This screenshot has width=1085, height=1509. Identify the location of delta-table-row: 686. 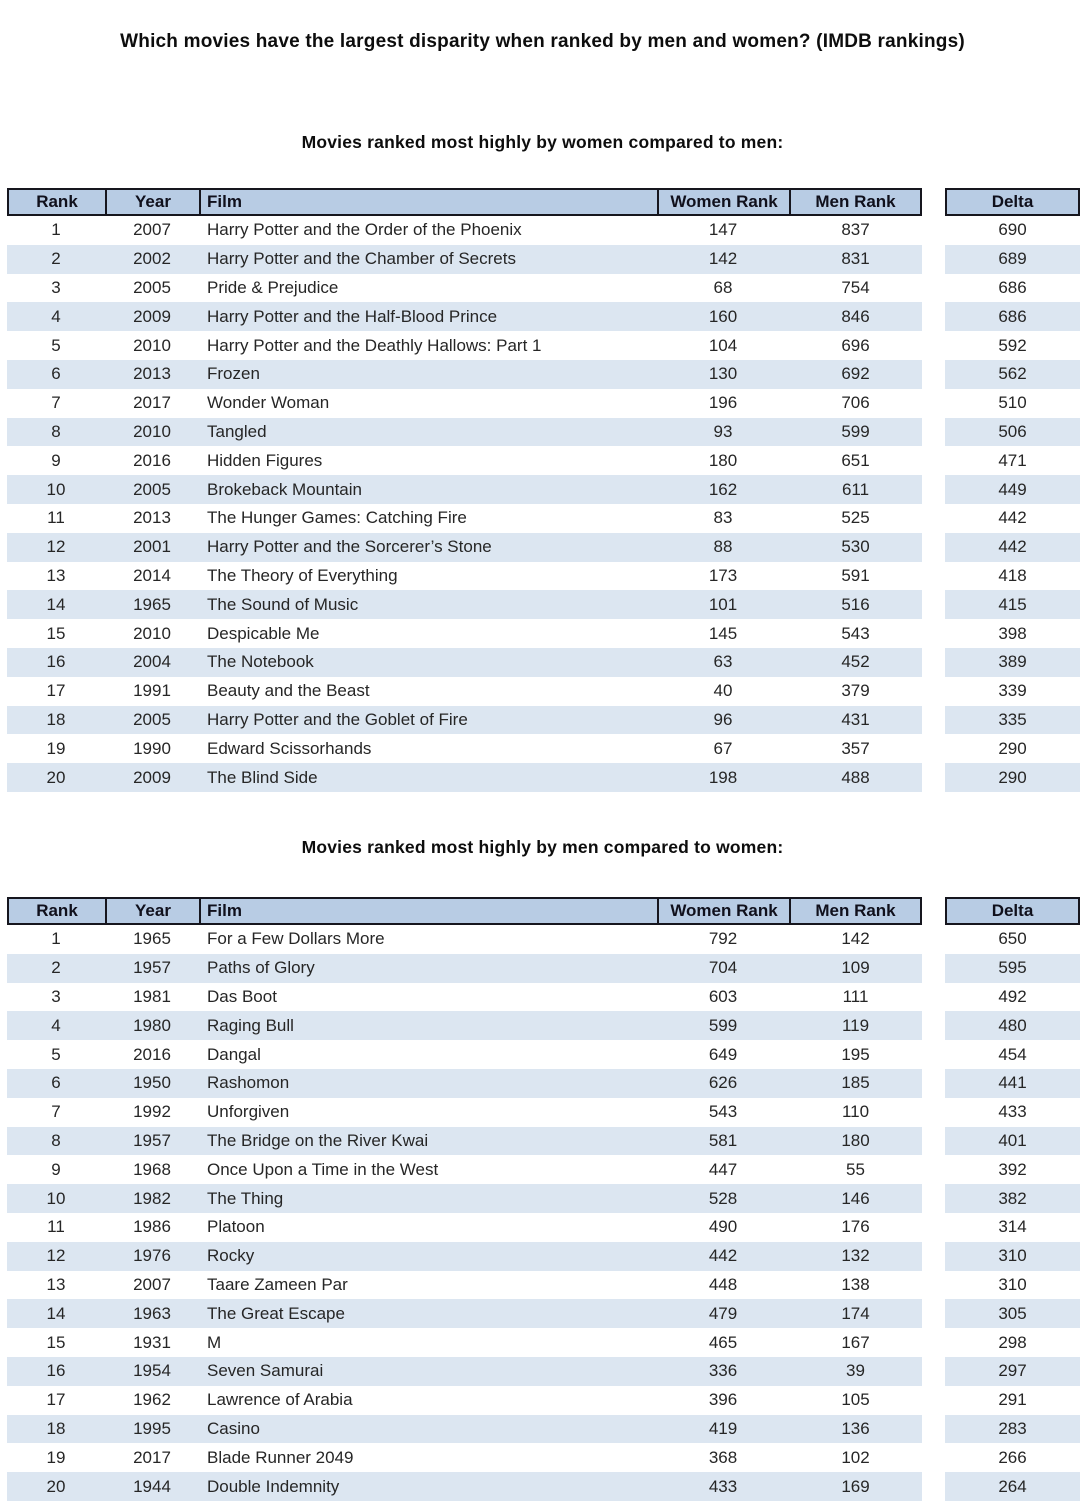
(1012, 288).